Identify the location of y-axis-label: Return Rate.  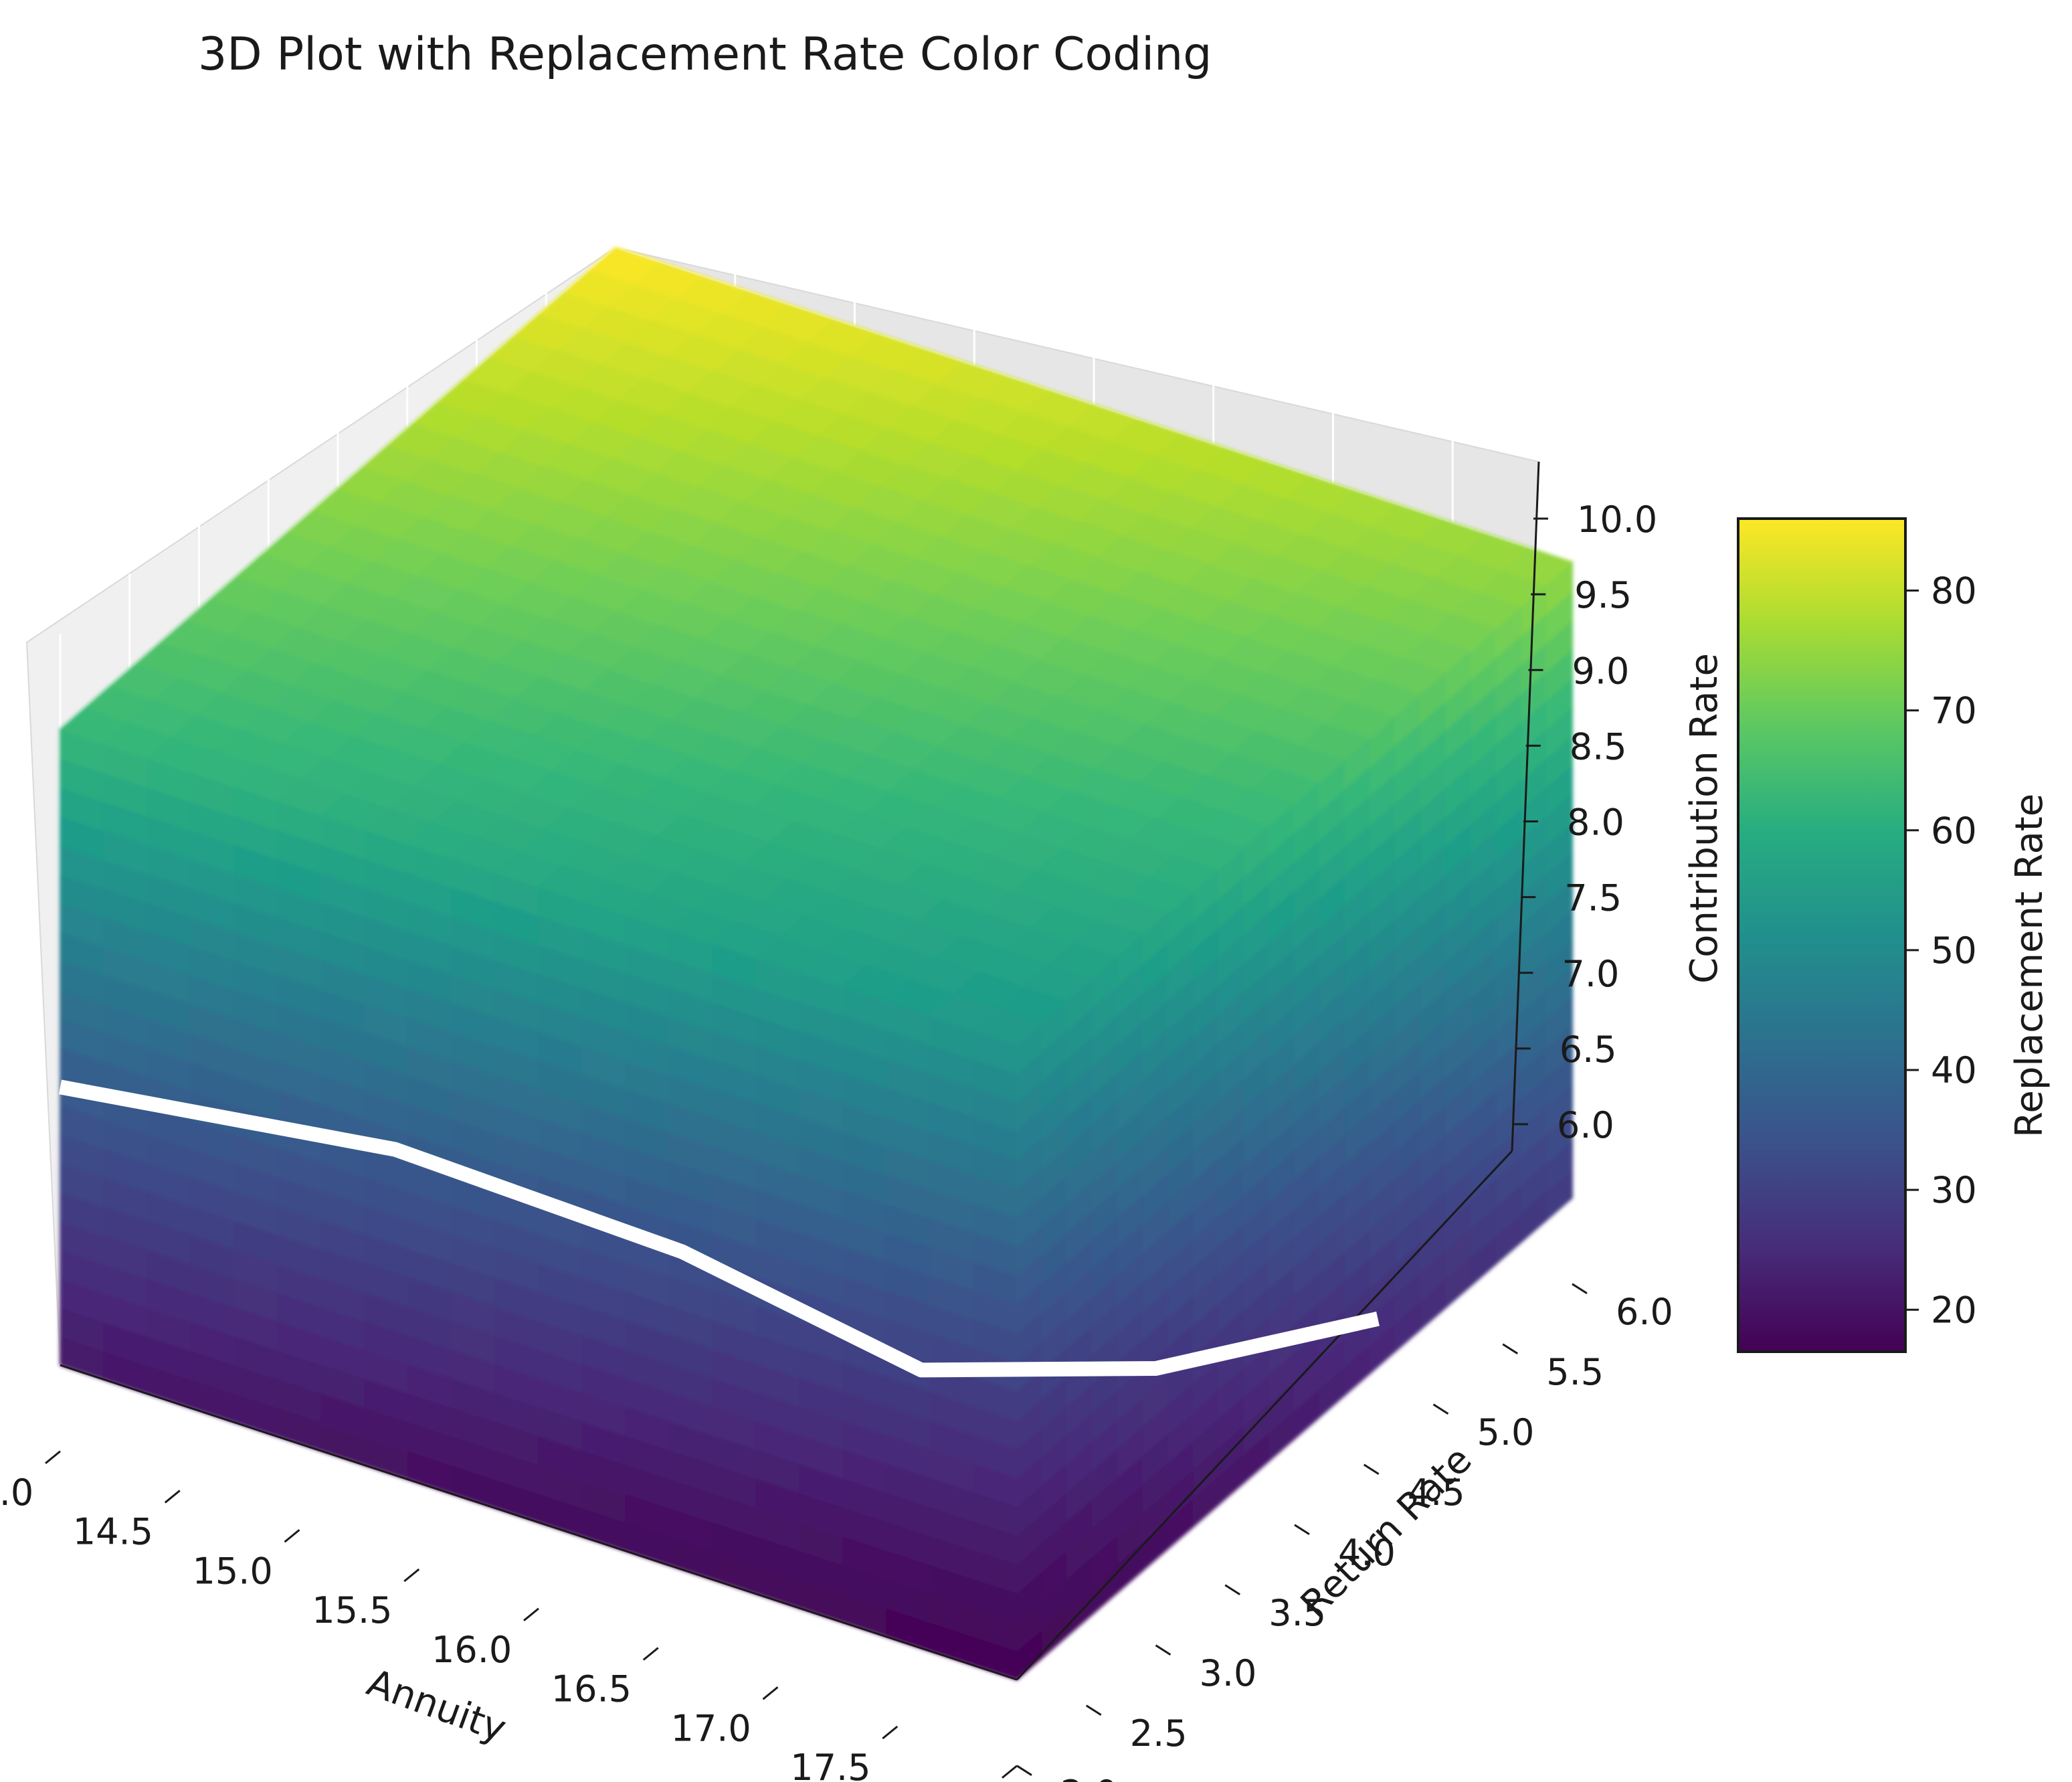
(1387, 1532).